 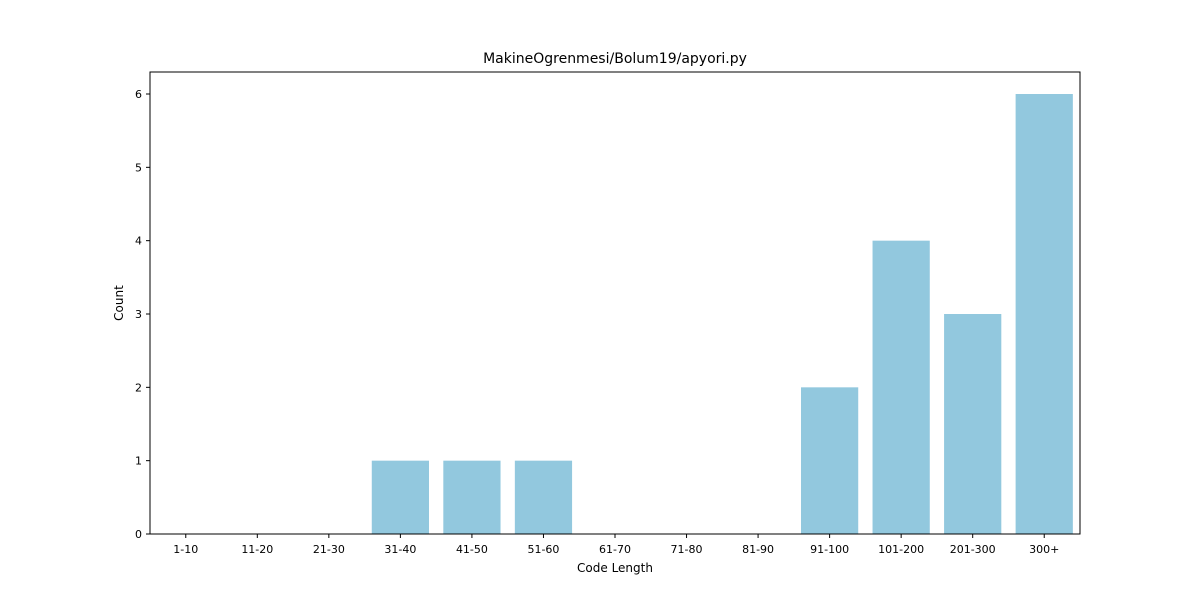 What do you see at coordinates (138, 314) in the screenshot?
I see `y-tick-label: 3` at bounding box center [138, 314].